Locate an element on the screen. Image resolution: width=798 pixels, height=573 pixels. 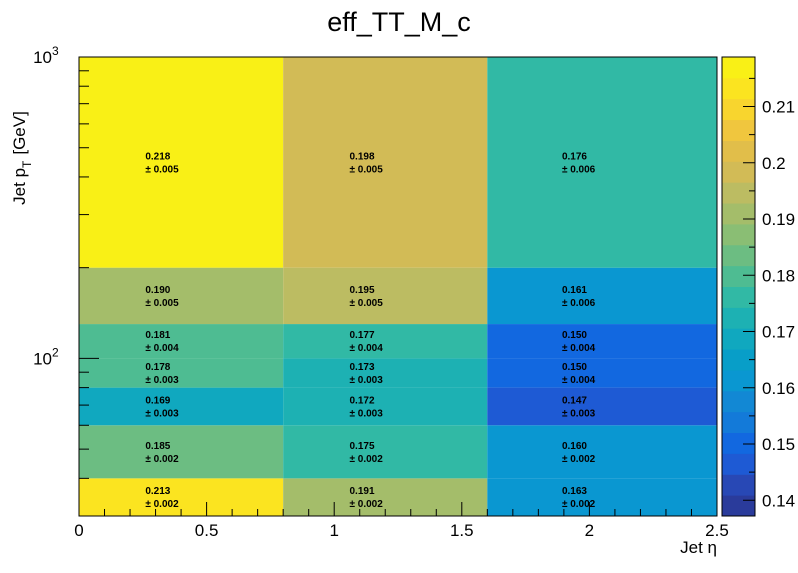
cell-value-label: 0.172 is located at coordinates (362, 400).